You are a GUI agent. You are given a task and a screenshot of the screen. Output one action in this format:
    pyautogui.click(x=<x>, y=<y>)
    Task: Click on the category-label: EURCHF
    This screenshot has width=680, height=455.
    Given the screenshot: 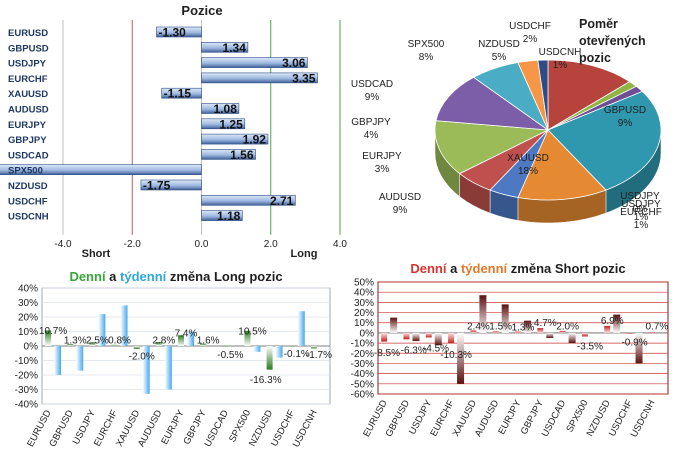 What is the action you would take?
    pyautogui.click(x=28, y=79)
    